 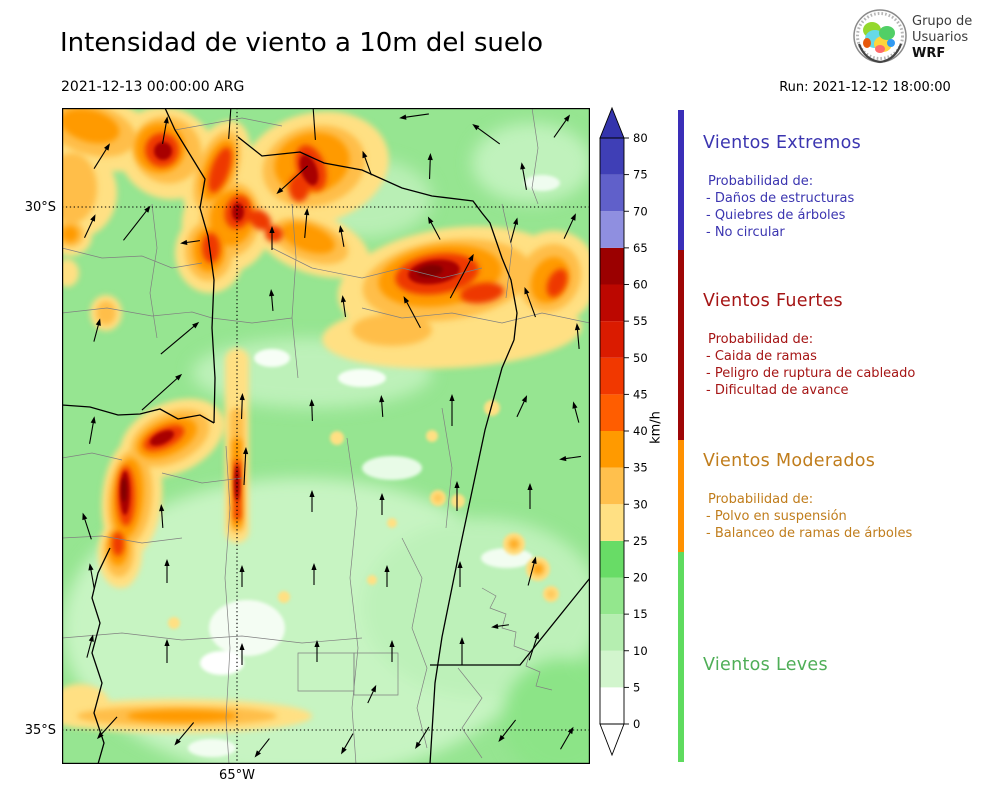 What do you see at coordinates (612, 740) in the screenshot?
I see `colorbar-under-arrow` at bounding box center [612, 740].